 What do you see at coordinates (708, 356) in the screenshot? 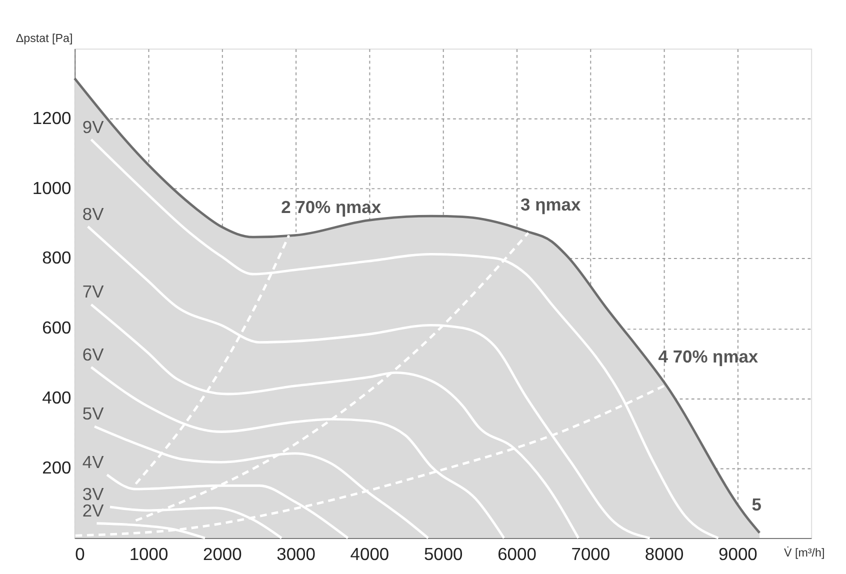
I see `annotation: 4 70% ηmax` at bounding box center [708, 356].